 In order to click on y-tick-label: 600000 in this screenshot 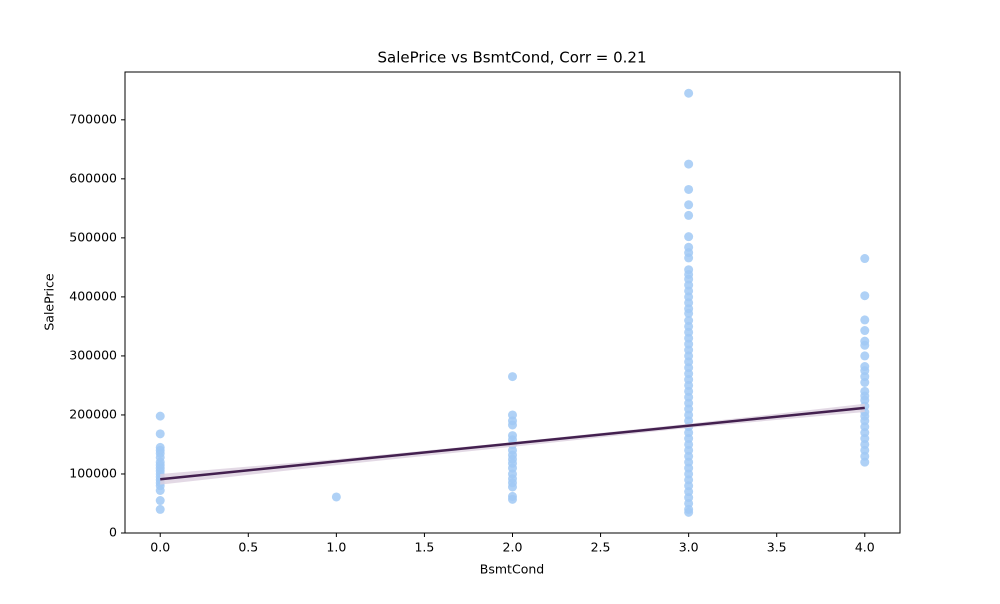, I will do `click(93, 177)`.